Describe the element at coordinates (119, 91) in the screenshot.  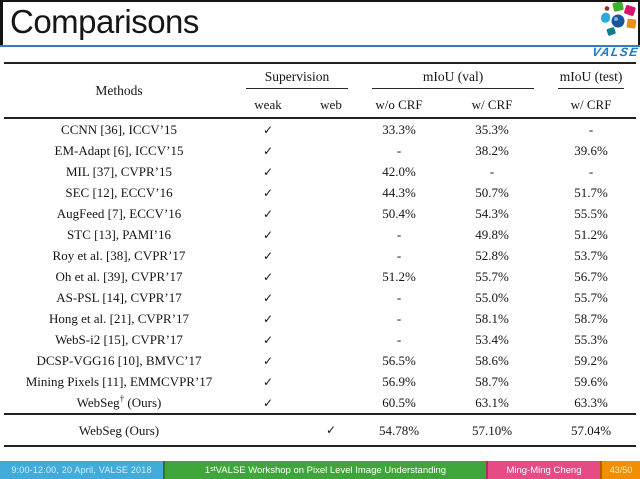
I see `col-header-methods: Methods` at that location.